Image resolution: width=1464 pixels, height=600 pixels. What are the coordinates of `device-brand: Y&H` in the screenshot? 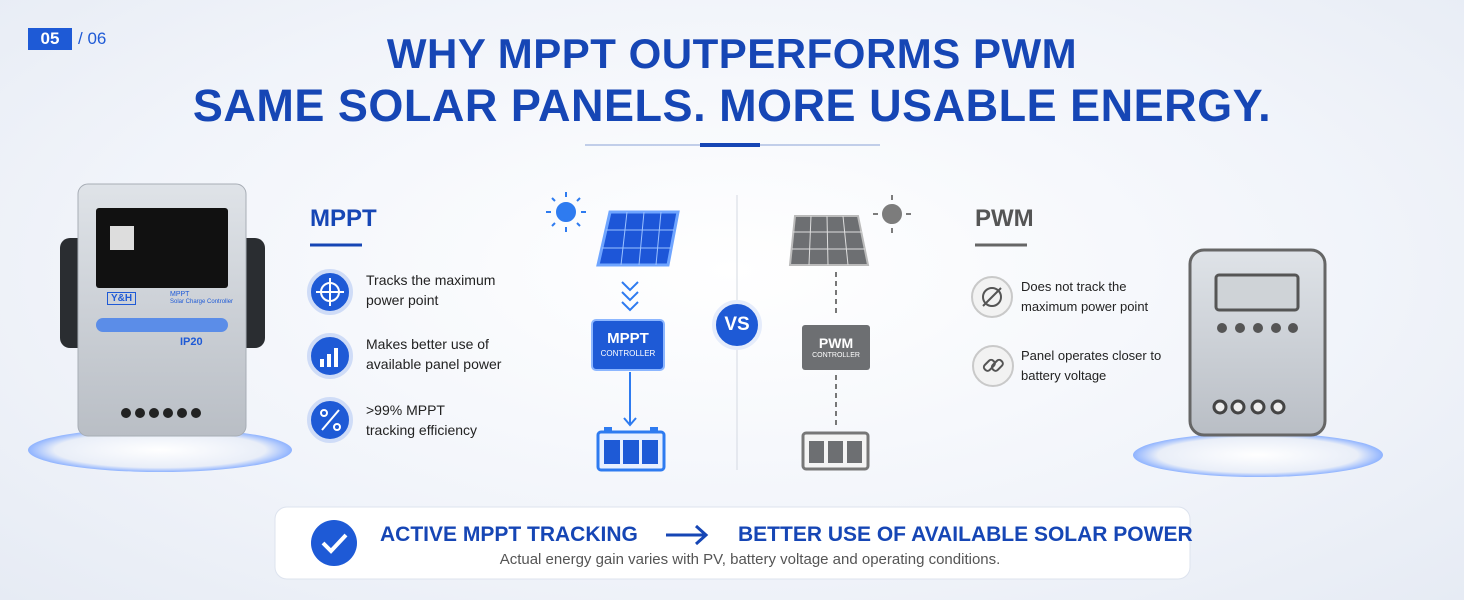 It's located at (122, 298).